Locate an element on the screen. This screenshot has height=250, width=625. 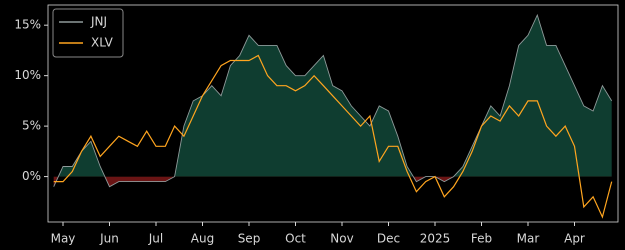
x-tick-label: Oct is located at coordinates (295, 239).